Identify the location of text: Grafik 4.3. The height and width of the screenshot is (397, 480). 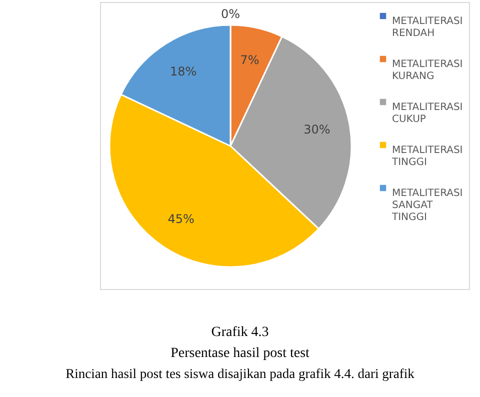
(240, 333).